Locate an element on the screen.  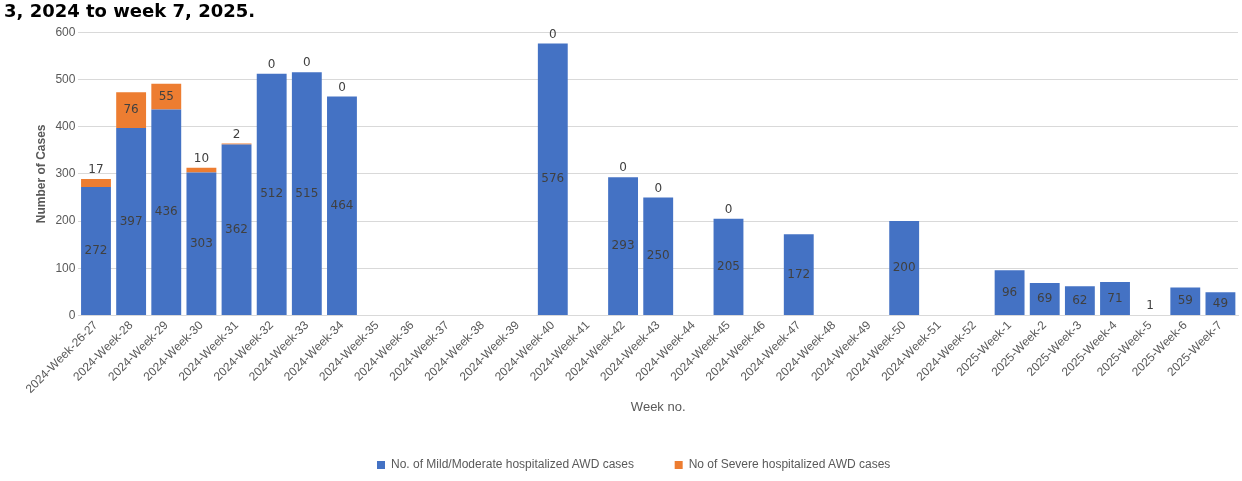
data-label: 1 is located at coordinates (1150, 305).